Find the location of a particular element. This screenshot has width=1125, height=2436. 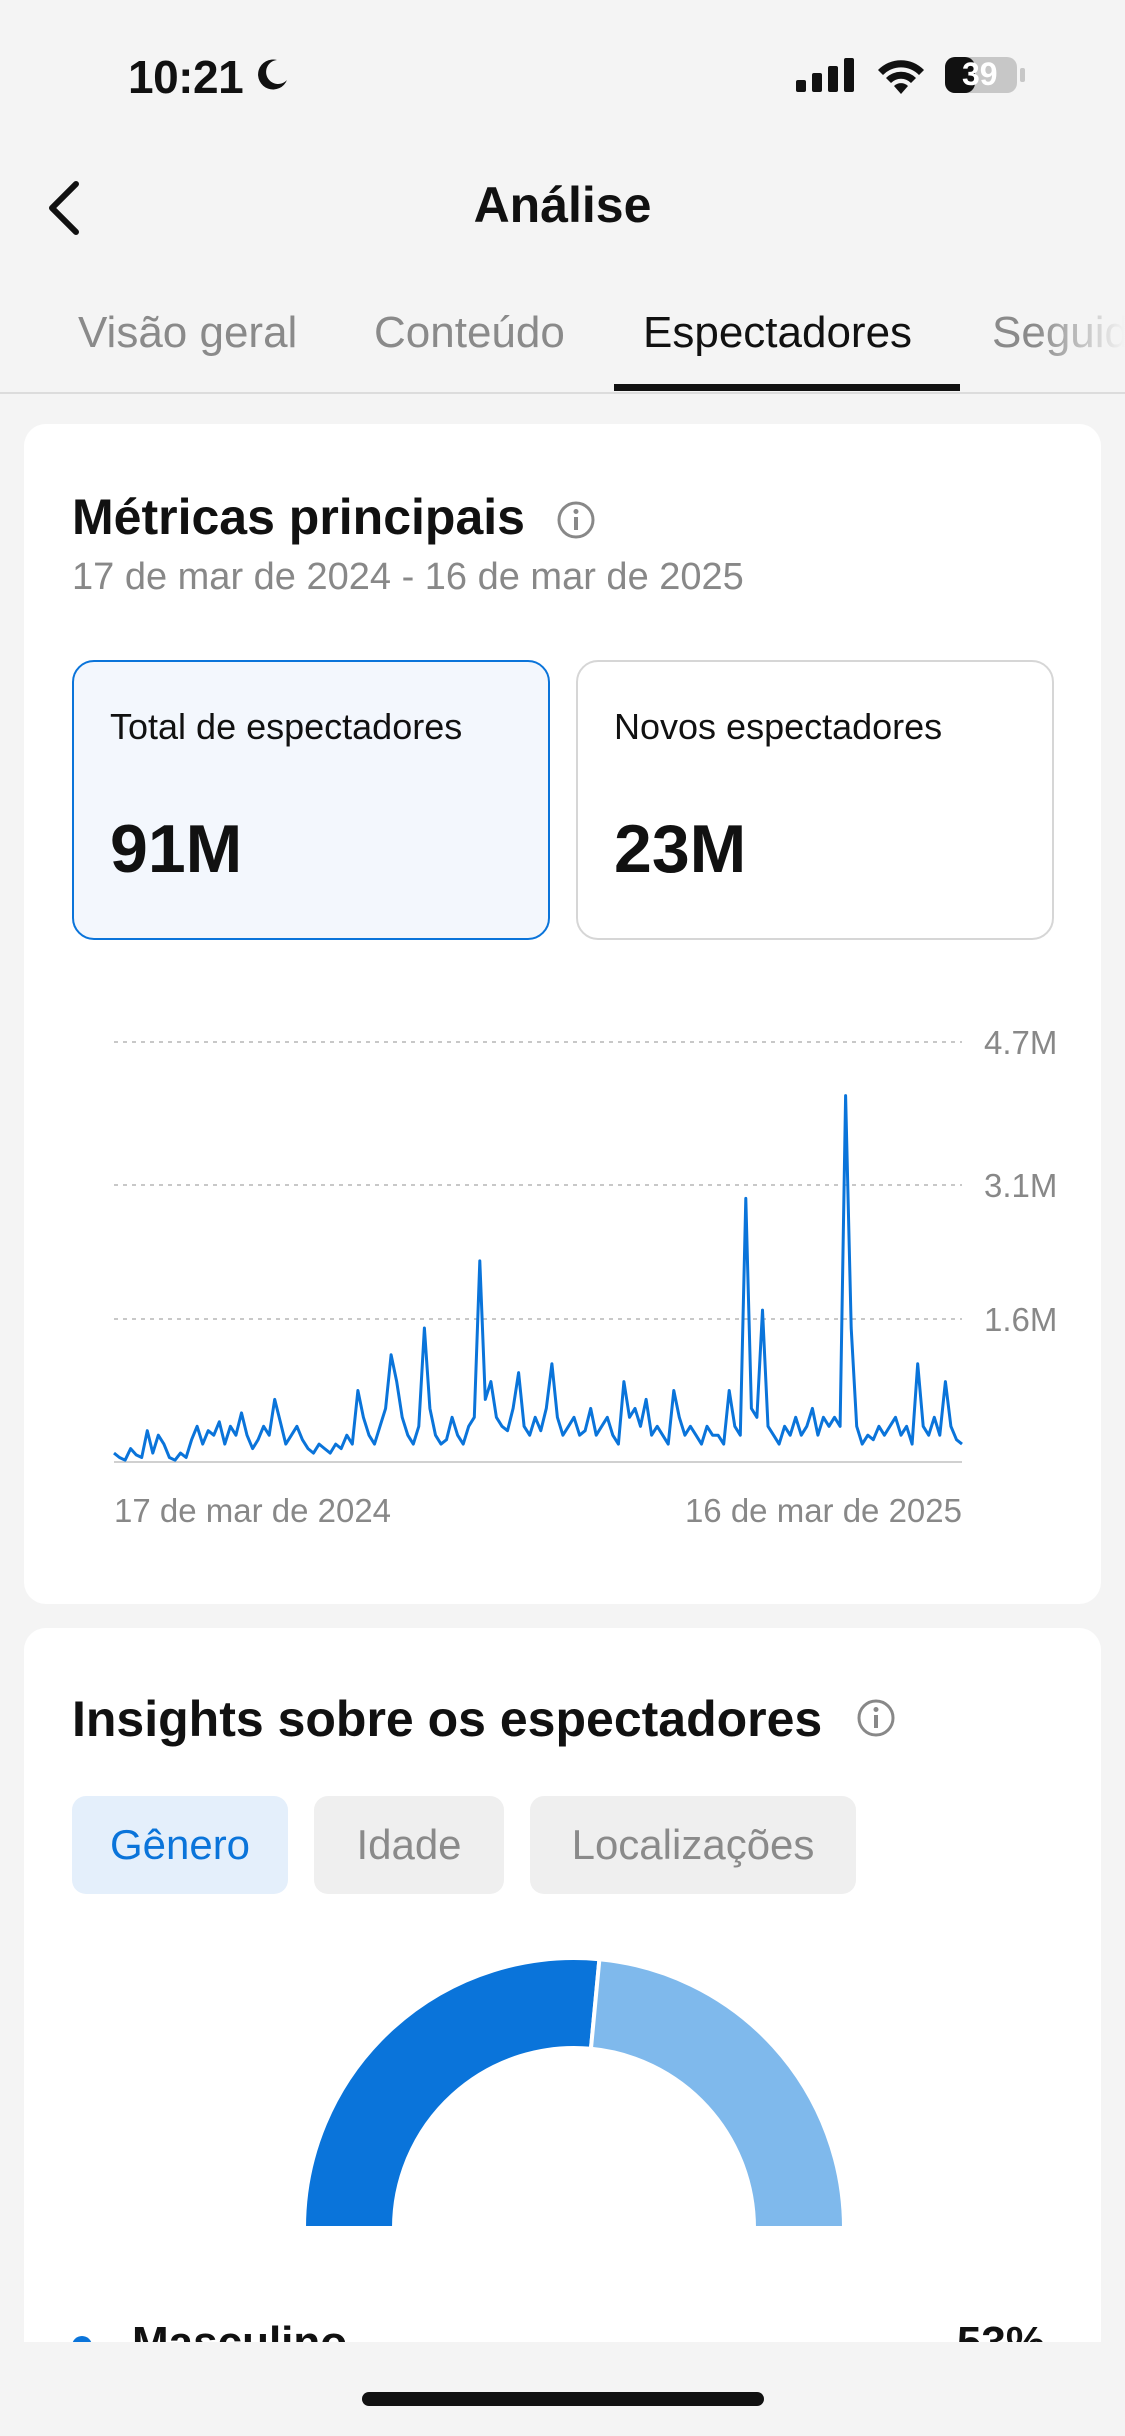

wifi-icon is located at coordinates (901, 77).